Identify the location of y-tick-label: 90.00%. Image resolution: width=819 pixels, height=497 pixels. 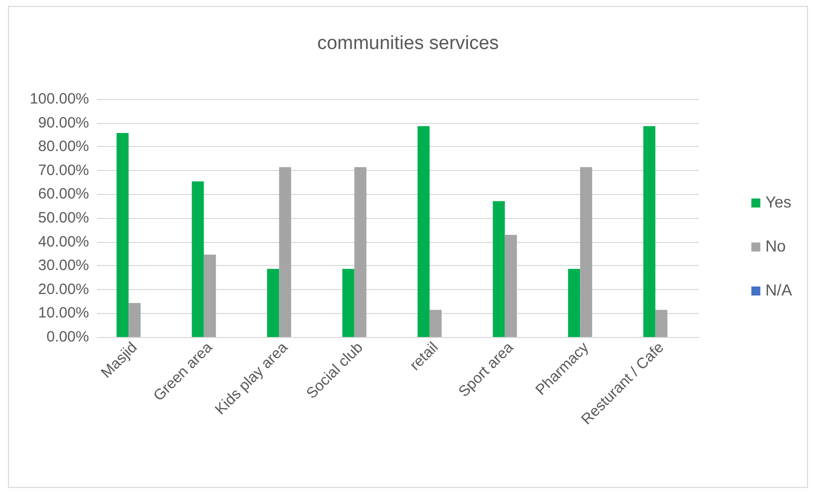
(63, 123).